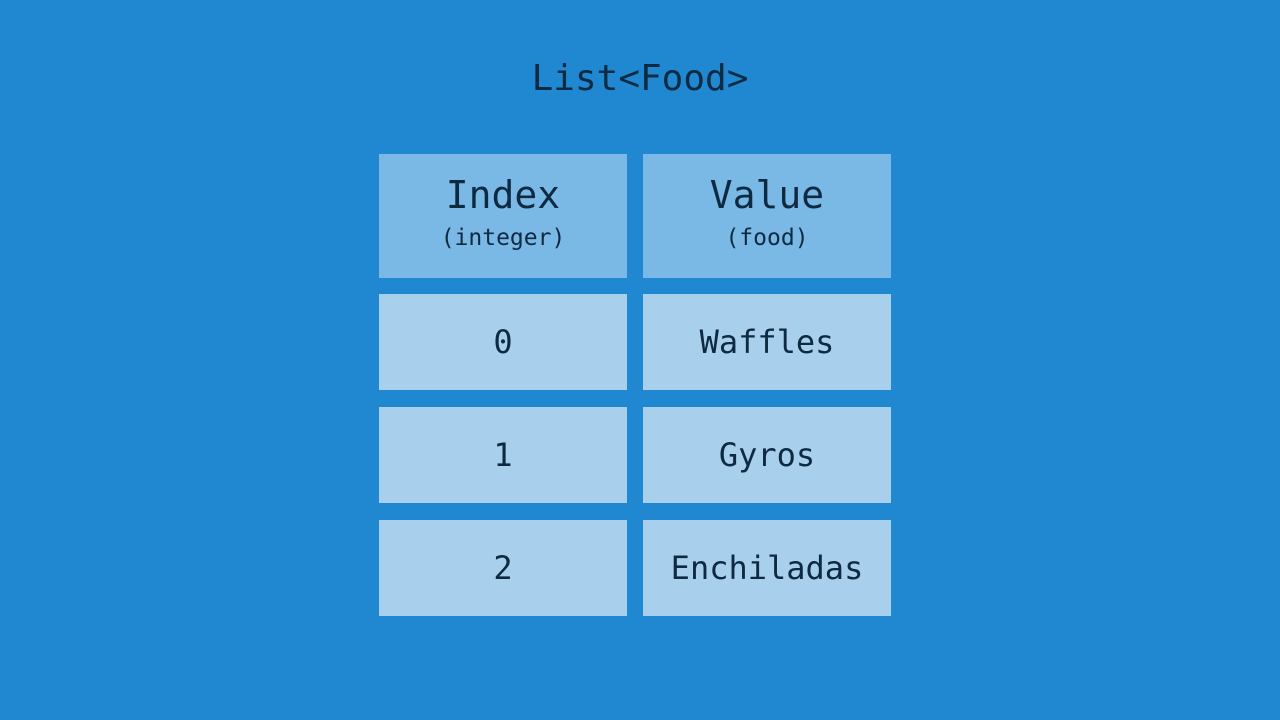 Image resolution: width=1280 pixels, height=720 pixels. What do you see at coordinates (640, 78) in the screenshot?
I see `diagram-title: List<Food>` at bounding box center [640, 78].